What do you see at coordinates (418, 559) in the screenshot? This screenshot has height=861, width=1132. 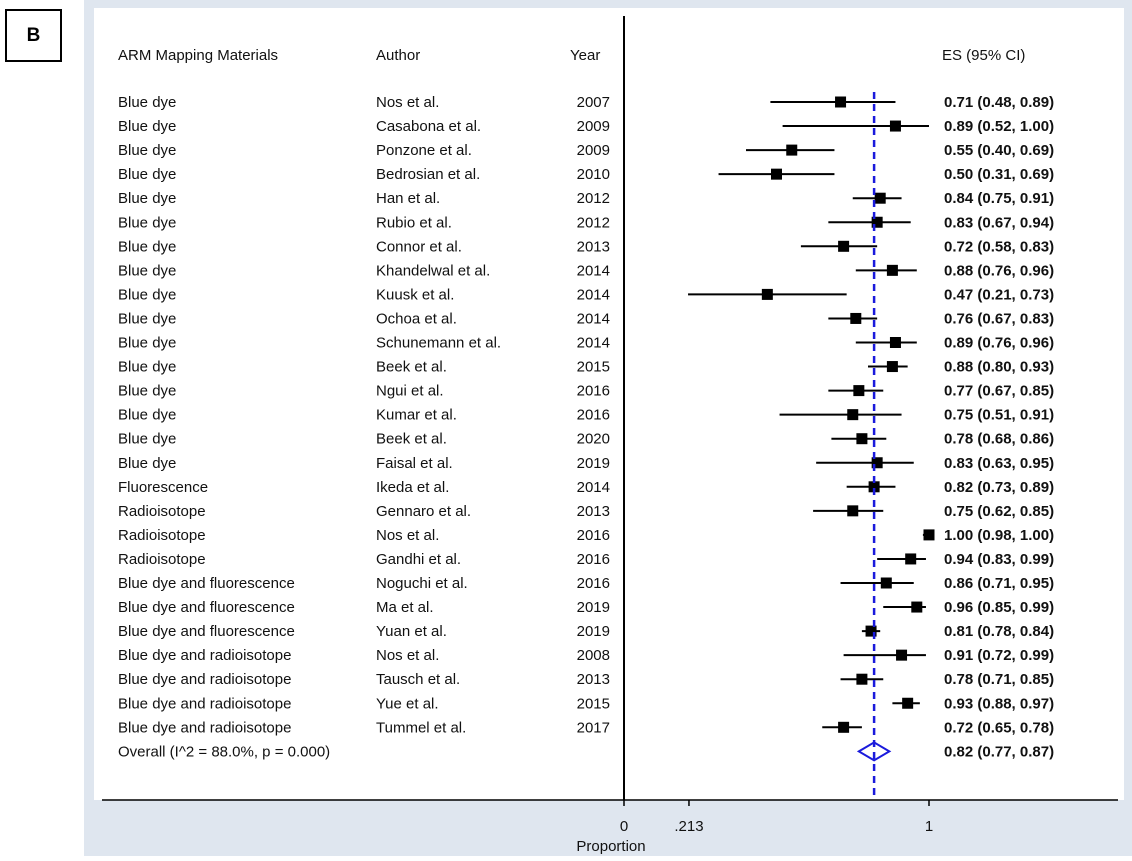 I see `row-author: Gandhi et al.` at bounding box center [418, 559].